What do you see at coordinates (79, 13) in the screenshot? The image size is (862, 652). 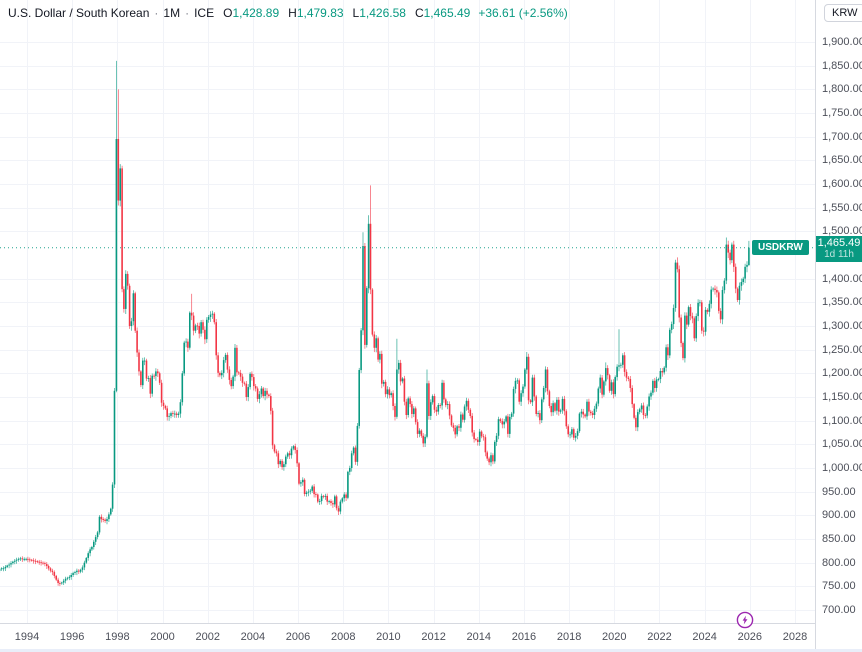 I see `symbol-title: U.S. Dollar / South Korean` at bounding box center [79, 13].